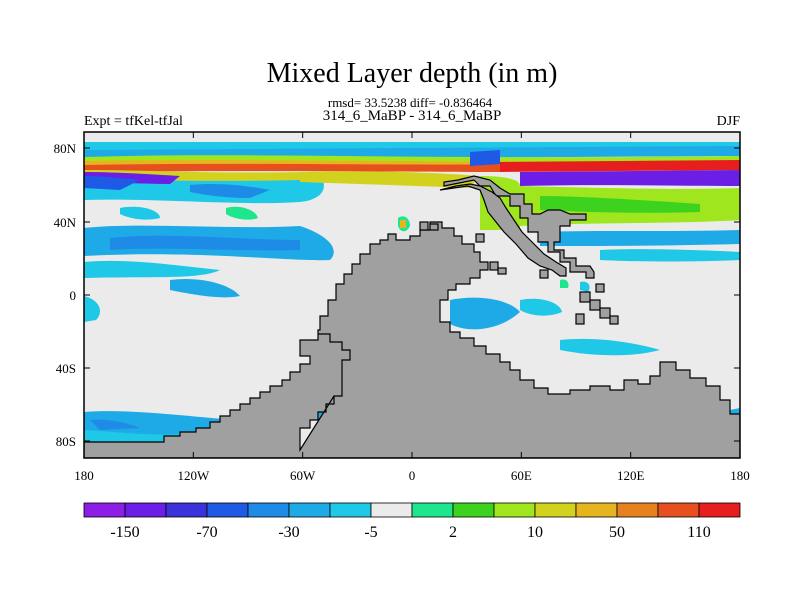 The image size is (800, 604). Describe the element at coordinates (288, 532) in the screenshot. I see `colorbar-label: -30` at that location.